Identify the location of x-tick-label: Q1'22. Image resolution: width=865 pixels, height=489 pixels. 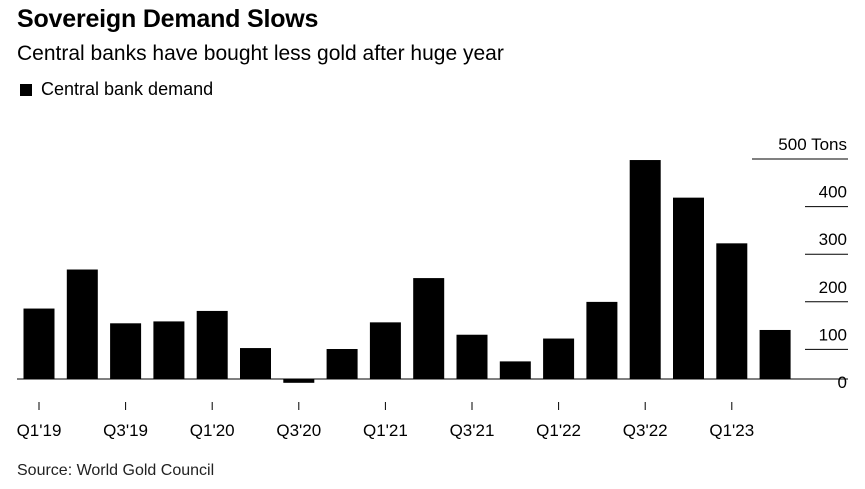
(558, 430).